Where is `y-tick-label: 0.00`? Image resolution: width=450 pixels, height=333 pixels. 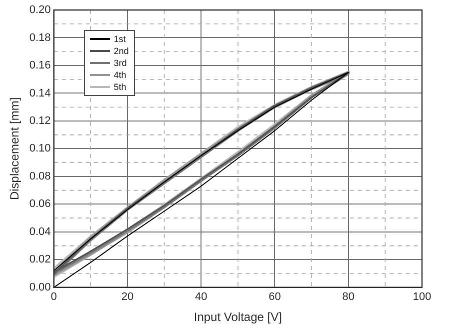 y-tick-label: 0.00 is located at coordinates (40, 287).